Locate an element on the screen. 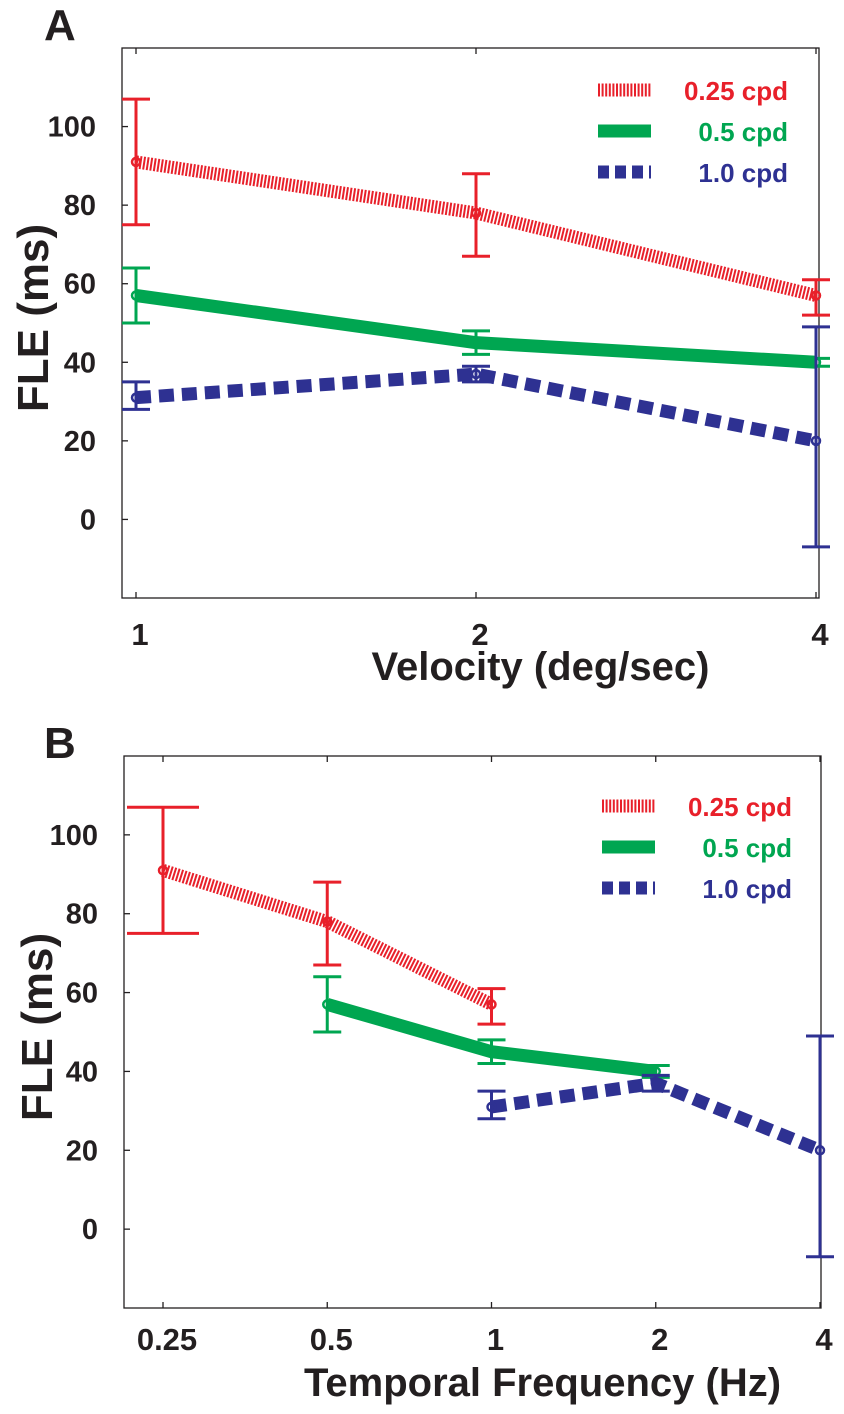 This screenshot has height=1414, width=844. x-axis-label: Temporal Frequency (Hz) is located at coordinates (542, 1383).